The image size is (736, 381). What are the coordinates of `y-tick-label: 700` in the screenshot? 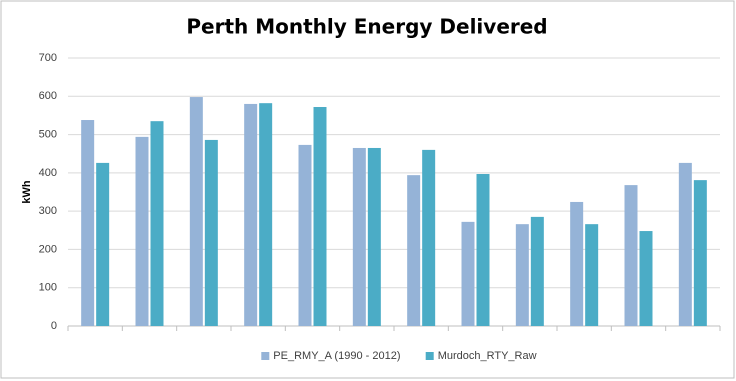 It's located at (48, 58).